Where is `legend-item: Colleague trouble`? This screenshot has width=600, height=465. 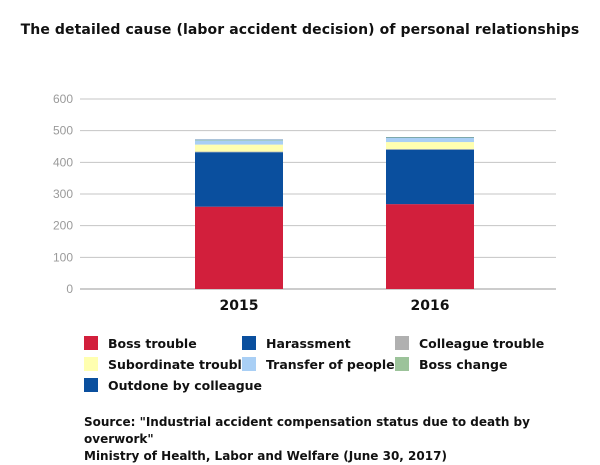
legend-item: Colleague trouble is located at coordinates (469, 343).